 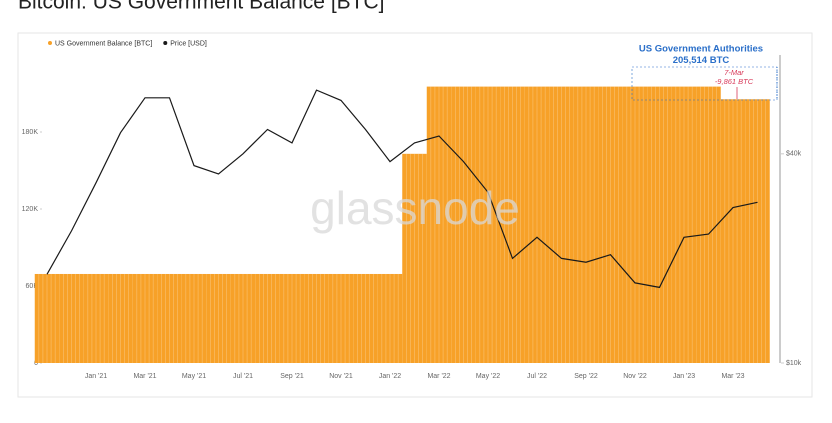 What do you see at coordinates (30, 132) in the screenshot?
I see `y-tick-label: 180K` at bounding box center [30, 132].